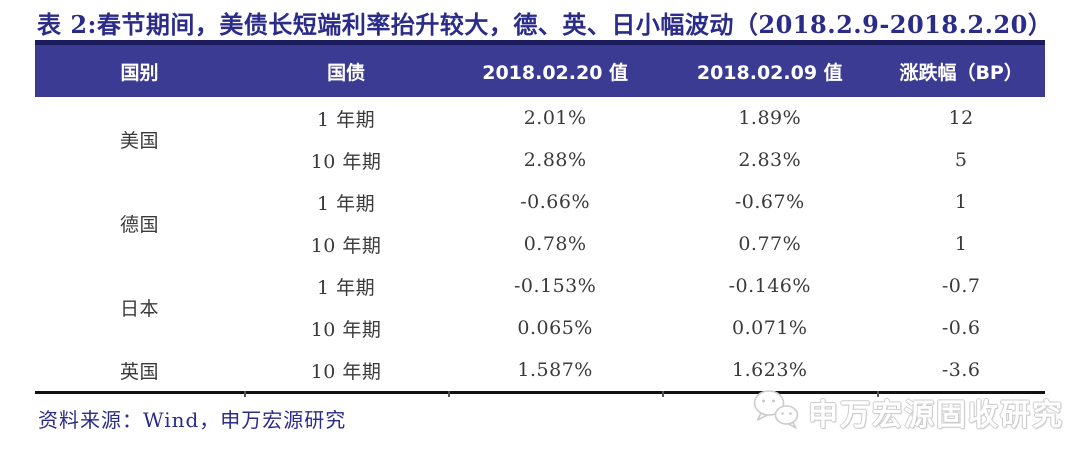 The height and width of the screenshot is (460, 1080). What do you see at coordinates (961, 286) in the screenshot?
I see `cell-change: -0.7` at bounding box center [961, 286].